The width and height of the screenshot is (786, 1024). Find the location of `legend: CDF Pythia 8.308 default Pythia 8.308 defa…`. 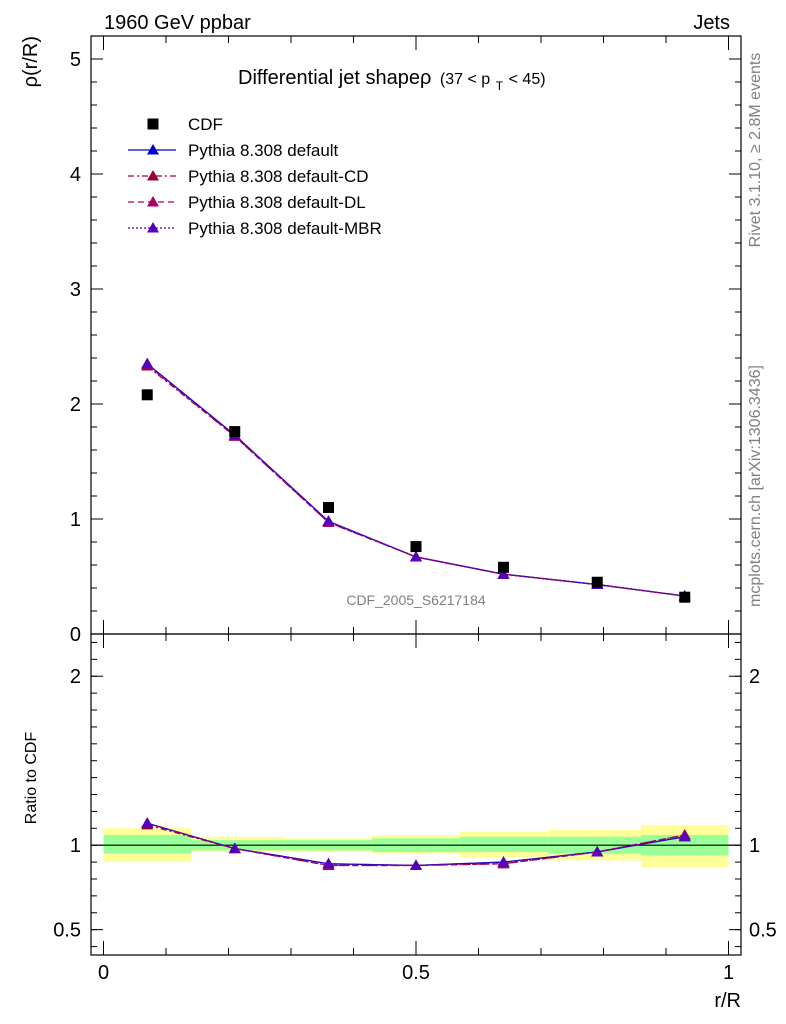

legend: CDF Pythia 8.308 default Pythia 8.308 defa… is located at coordinates (255, 176).